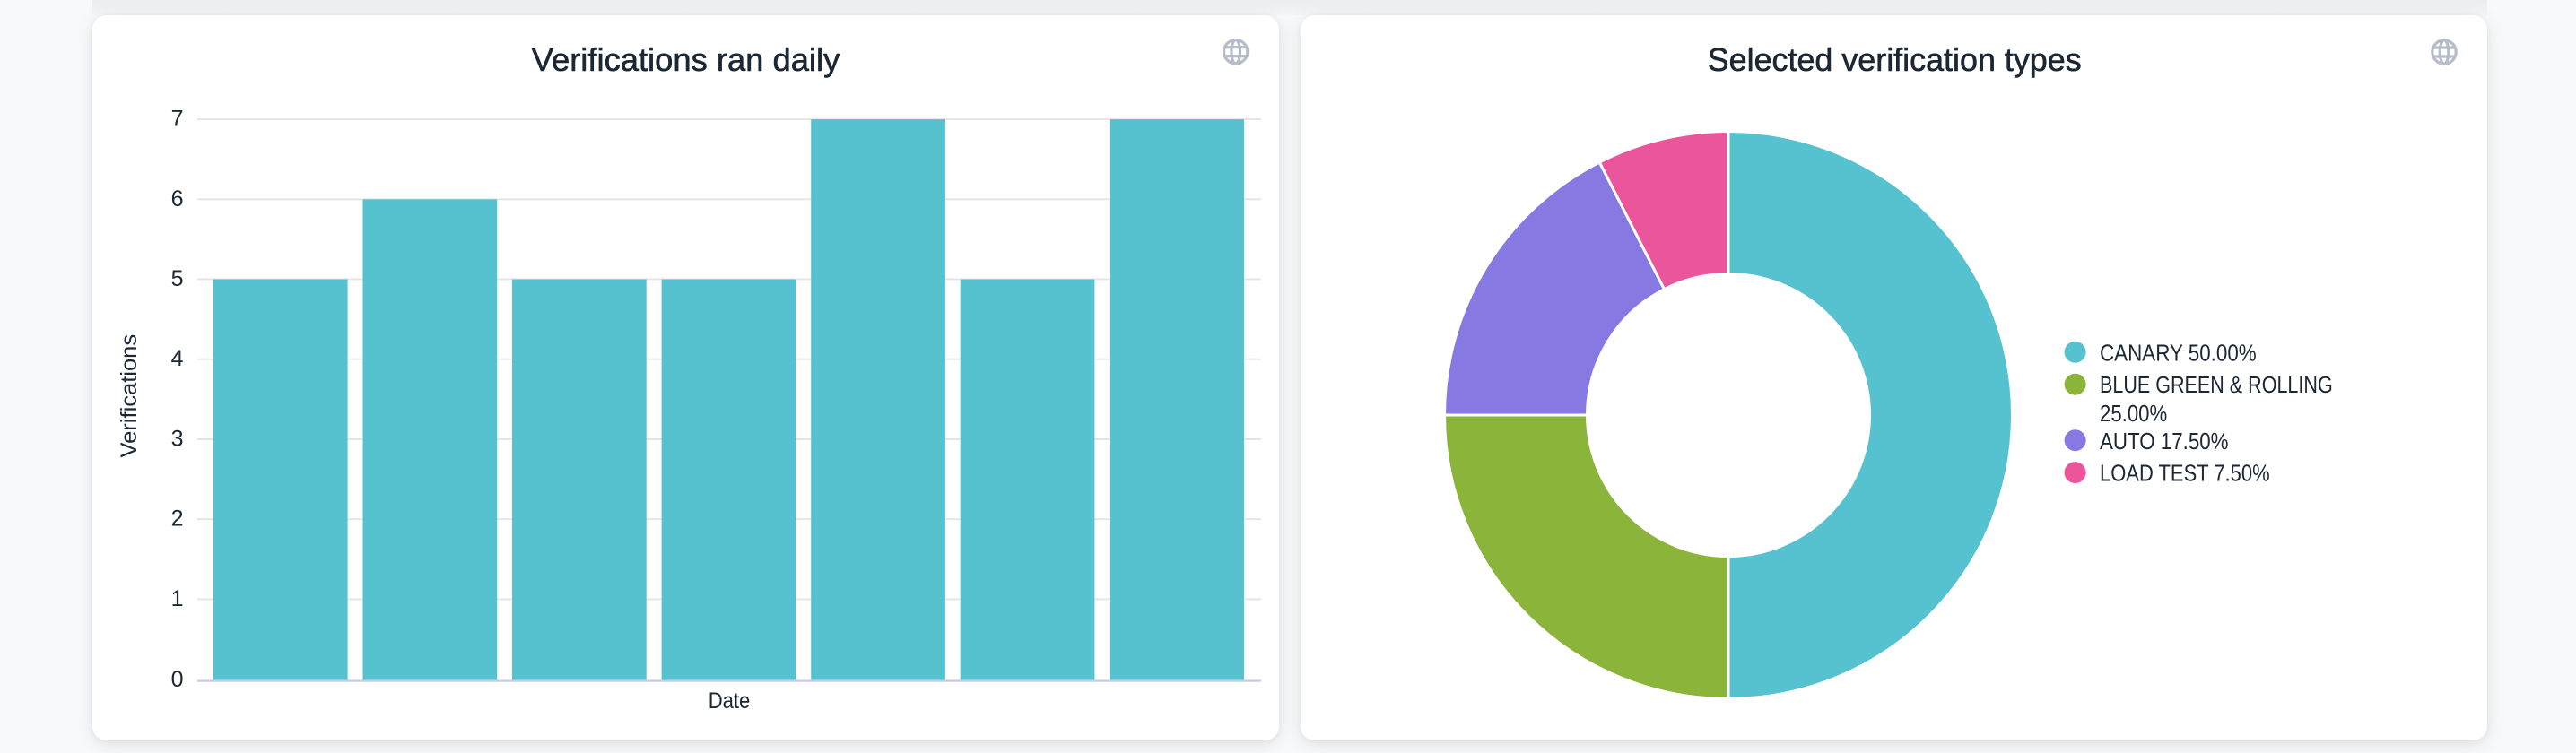 The width and height of the screenshot is (2576, 753). What do you see at coordinates (730, 701) in the screenshot?
I see `svg-text: Date` at bounding box center [730, 701].